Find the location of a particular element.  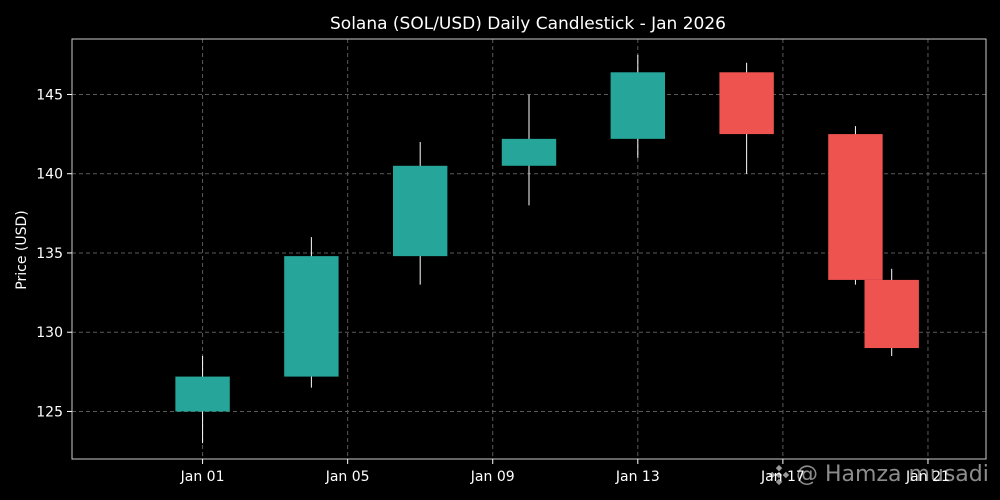

x-tick-label: Jan 01 is located at coordinates (202, 477).